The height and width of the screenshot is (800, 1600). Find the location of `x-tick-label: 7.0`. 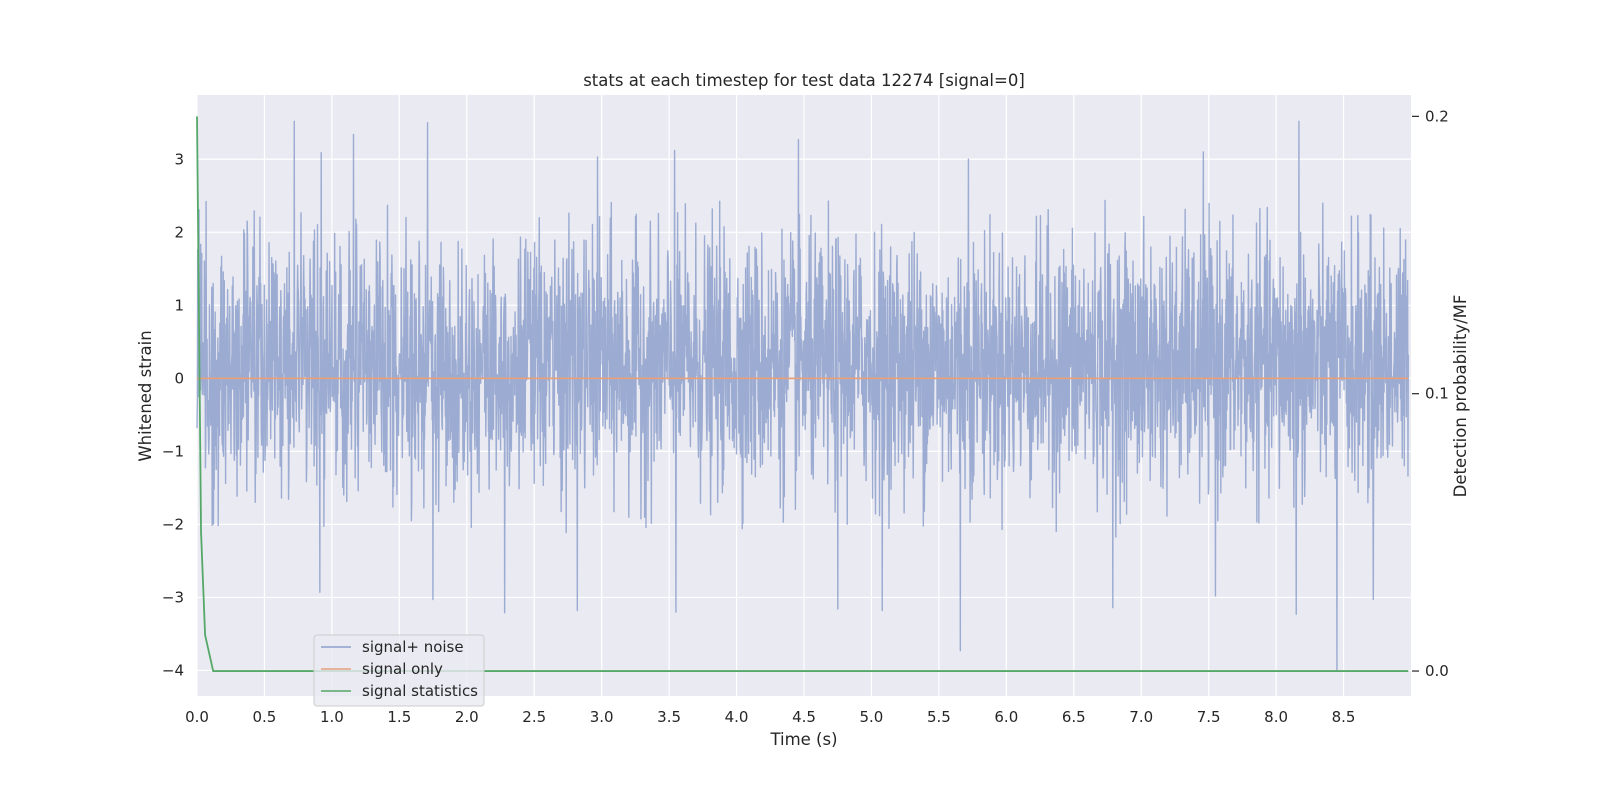

x-tick-label: 7.0 is located at coordinates (1141, 717).